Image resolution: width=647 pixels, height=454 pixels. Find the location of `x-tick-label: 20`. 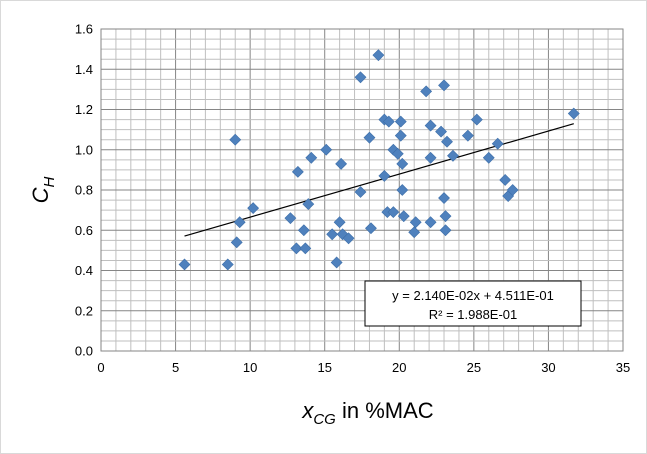

x-tick-label: 20 is located at coordinates (399, 367).